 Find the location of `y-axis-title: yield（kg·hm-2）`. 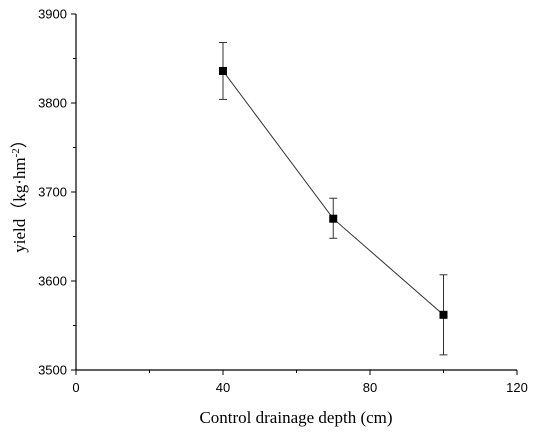

y-axis-title: yield（kg·hm-2） is located at coordinates (19, 192).